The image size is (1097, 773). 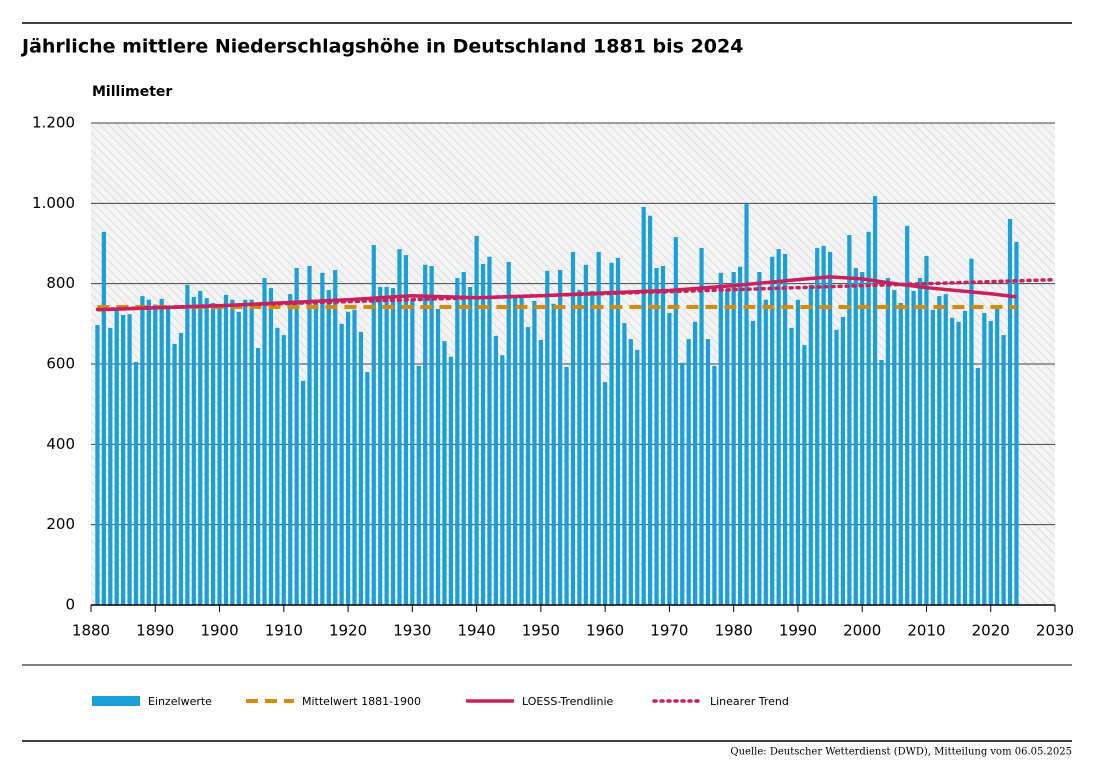 What do you see at coordinates (70, 605) in the screenshot?
I see `y-tick-label: 0` at bounding box center [70, 605].